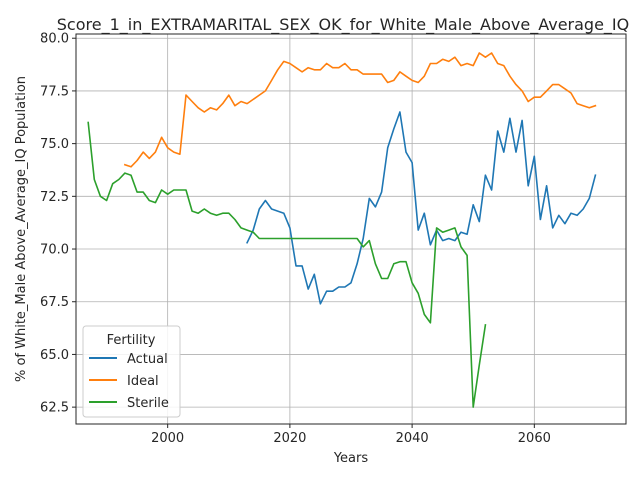  What do you see at coordinates (54, 302) in the screenshot?
I see `y-tick-label: 67.5` at bounding box center [54, 302].